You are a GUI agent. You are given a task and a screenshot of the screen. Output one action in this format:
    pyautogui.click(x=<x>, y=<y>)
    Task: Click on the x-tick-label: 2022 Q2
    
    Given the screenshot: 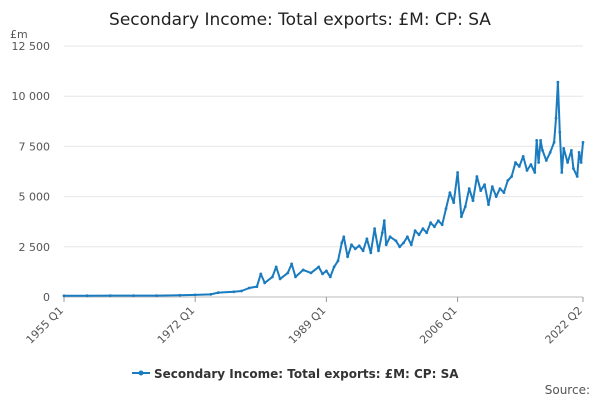 What is the action you would take?
    pyautogui.click(x=564, y=325)
    